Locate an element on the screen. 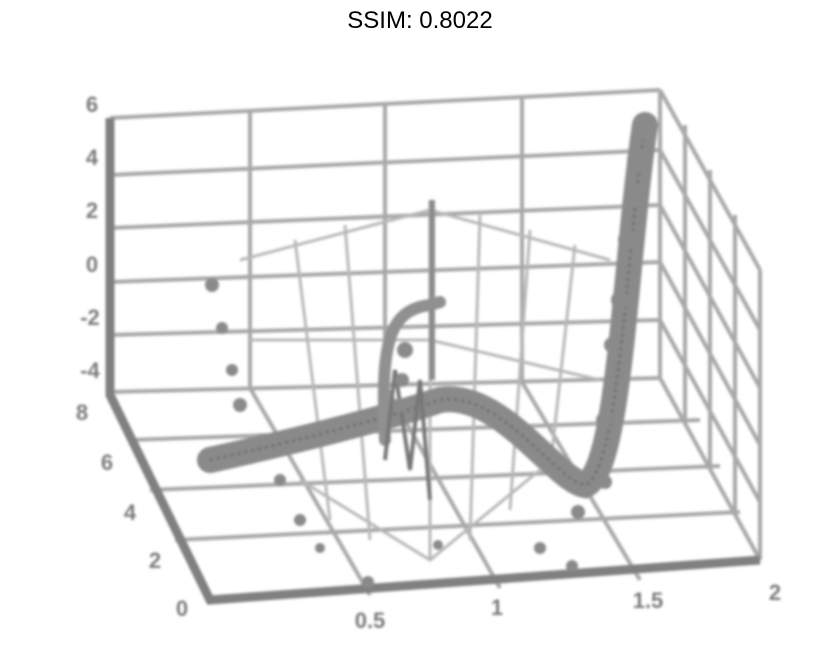 This screenshot has height=664, width=840. z-tick-label: 4 is located at coordinates (92, 157).